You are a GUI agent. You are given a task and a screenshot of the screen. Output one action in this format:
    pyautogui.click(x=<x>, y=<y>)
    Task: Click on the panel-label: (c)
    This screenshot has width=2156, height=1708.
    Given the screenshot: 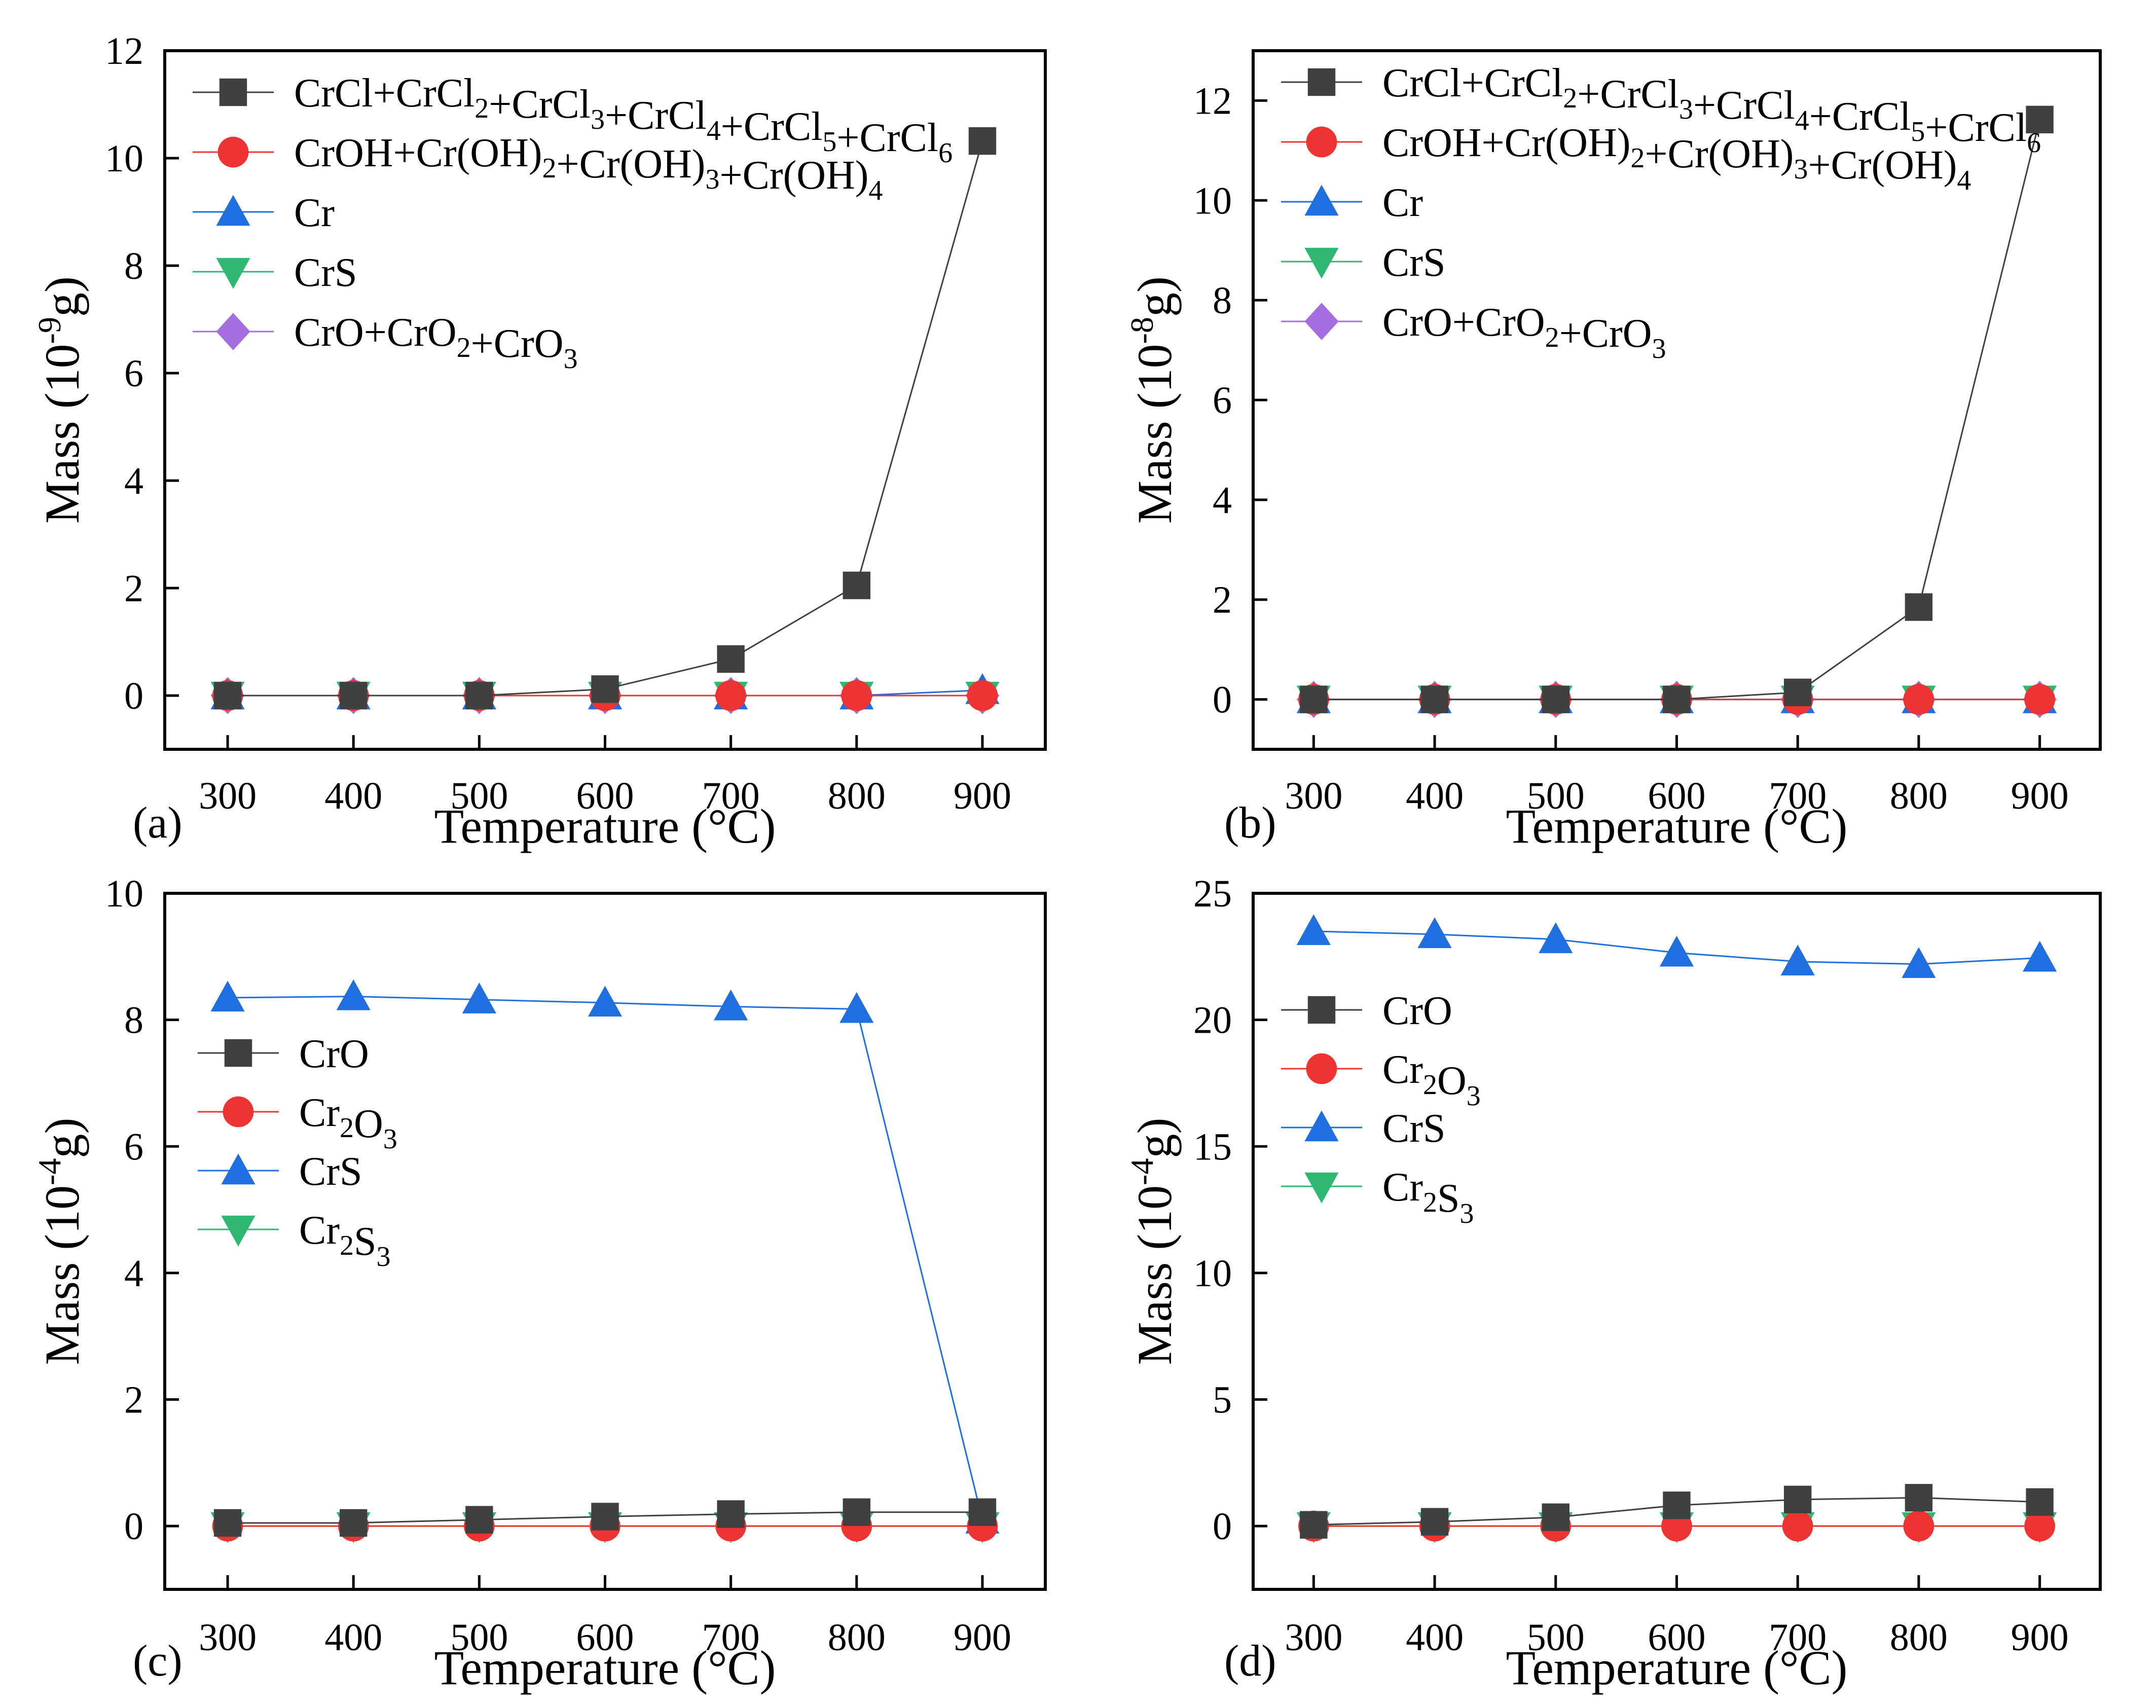 What is the action you would take?
    pyautogui.click(x=157, y=1662)
    